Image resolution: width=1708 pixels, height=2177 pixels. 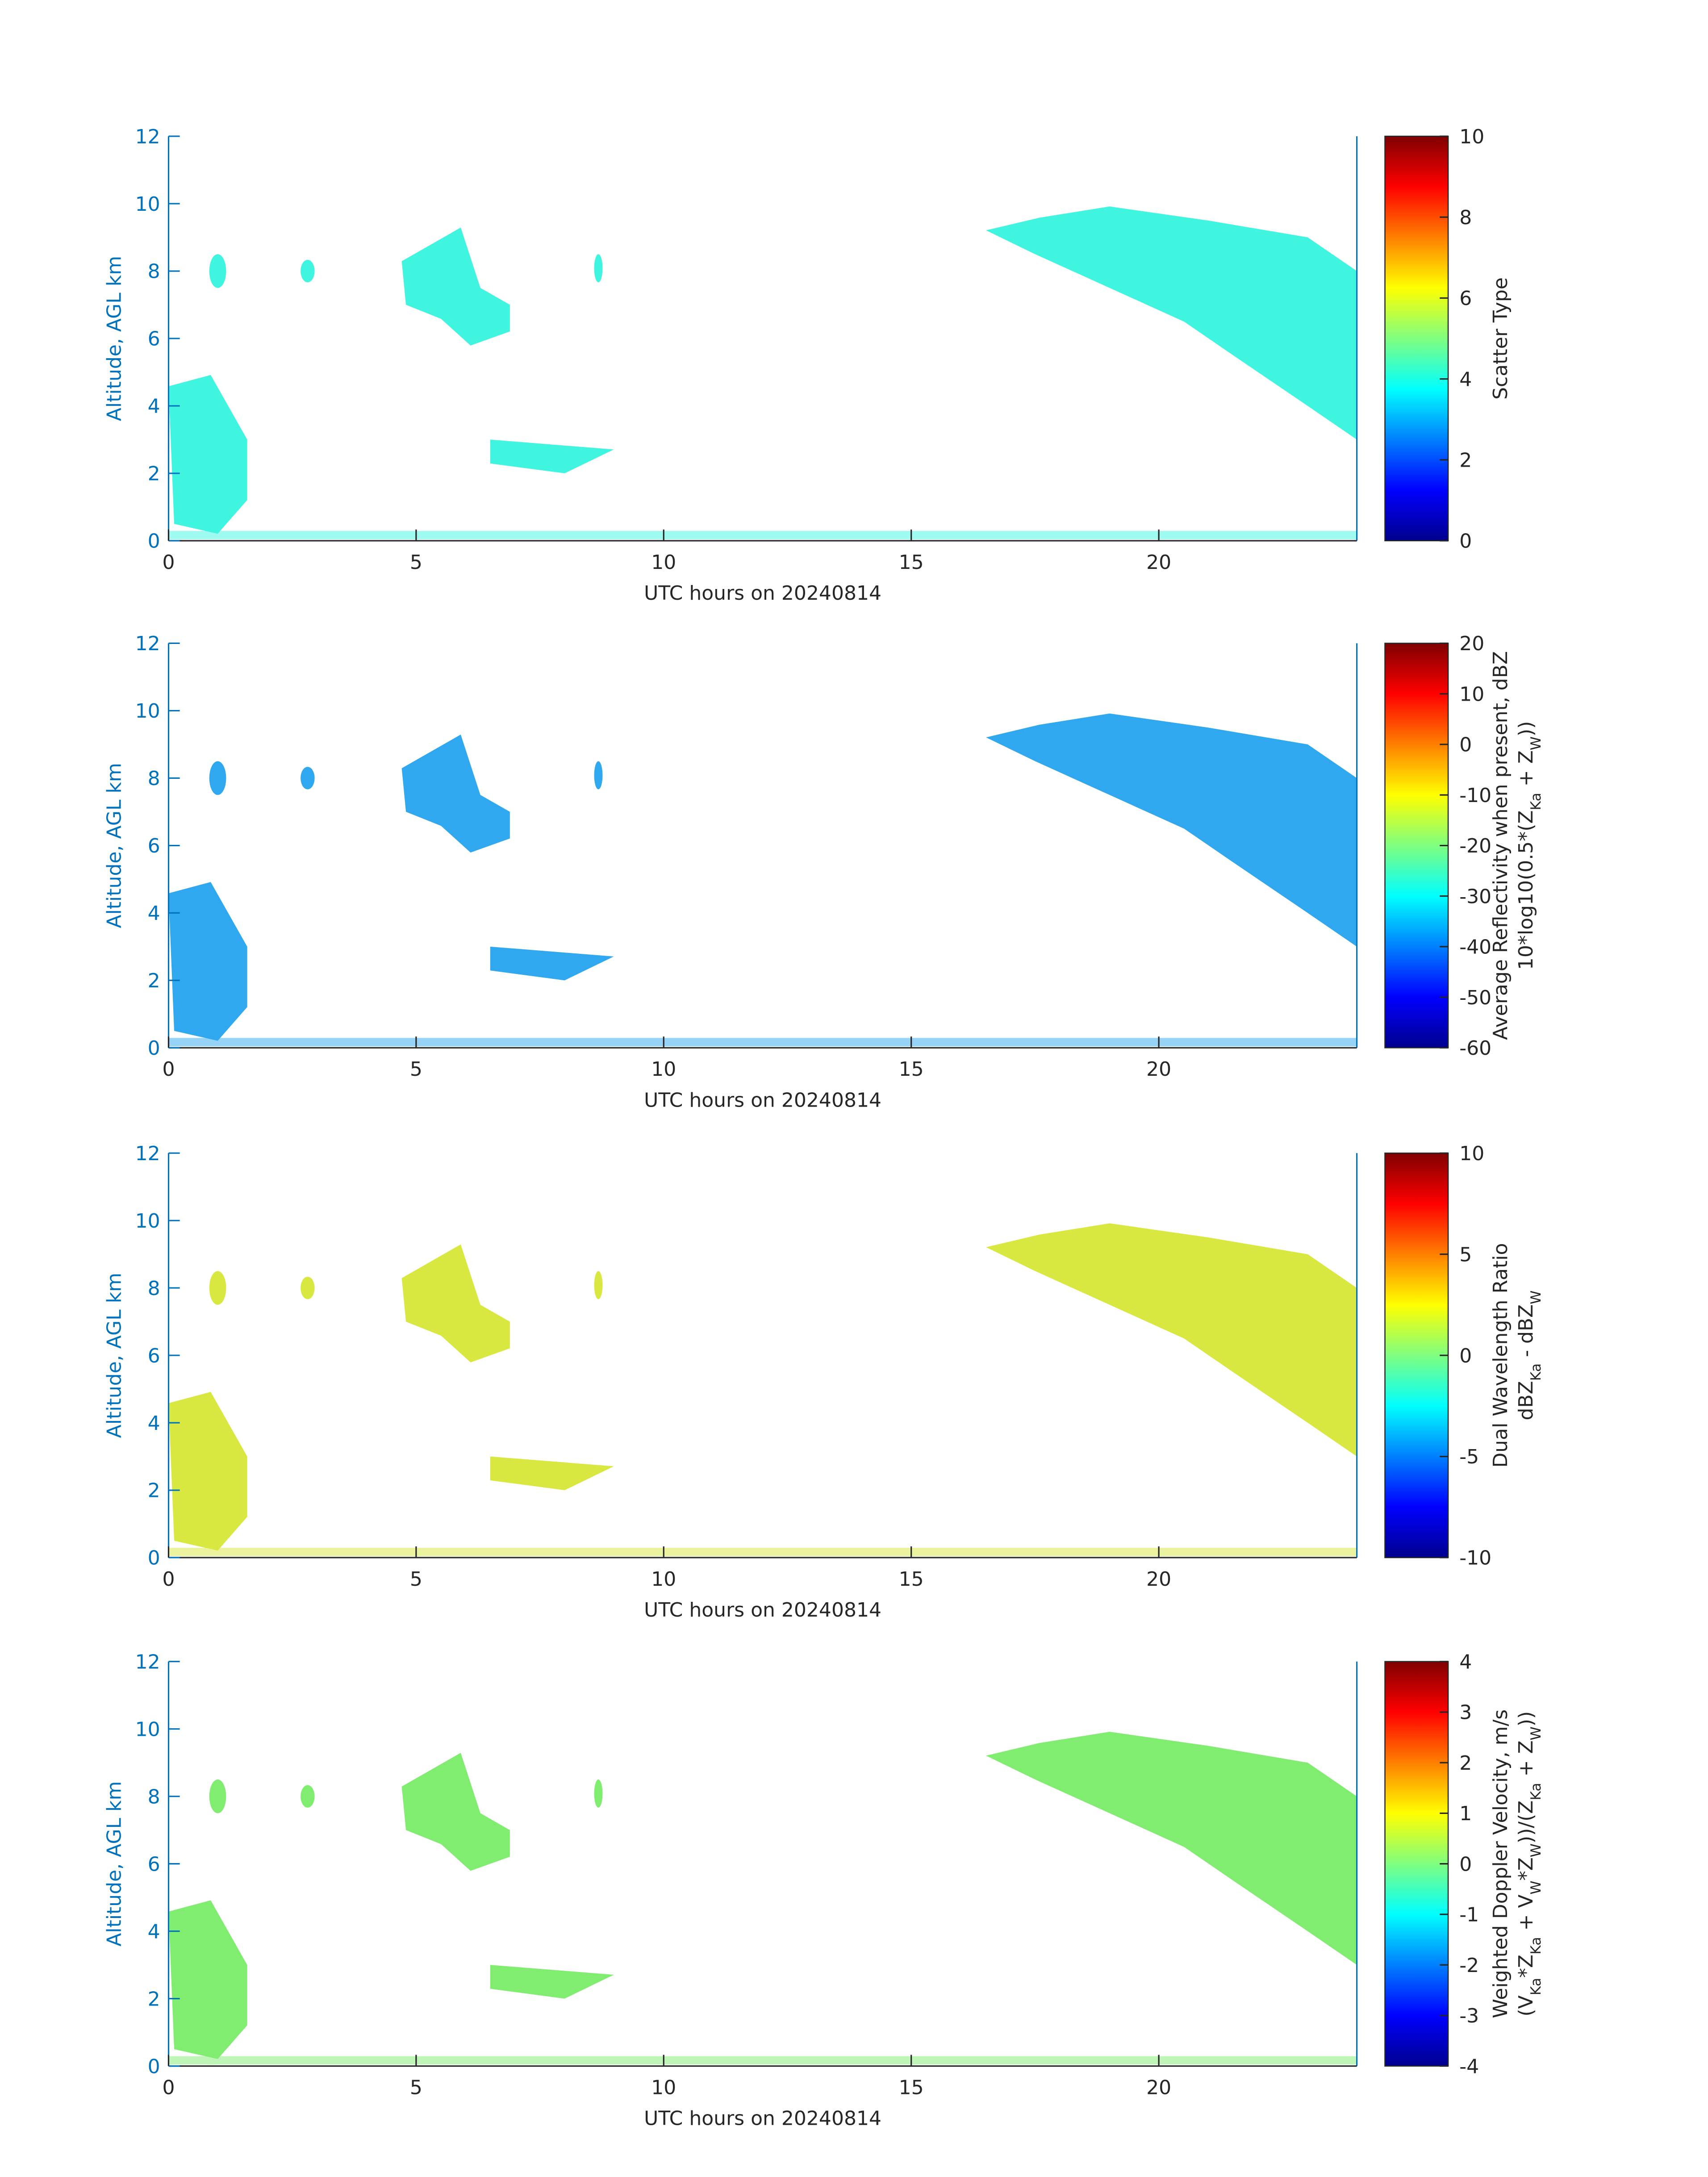 I want to click on colorbar-label-part: )), so click(x=1526, y=1718).